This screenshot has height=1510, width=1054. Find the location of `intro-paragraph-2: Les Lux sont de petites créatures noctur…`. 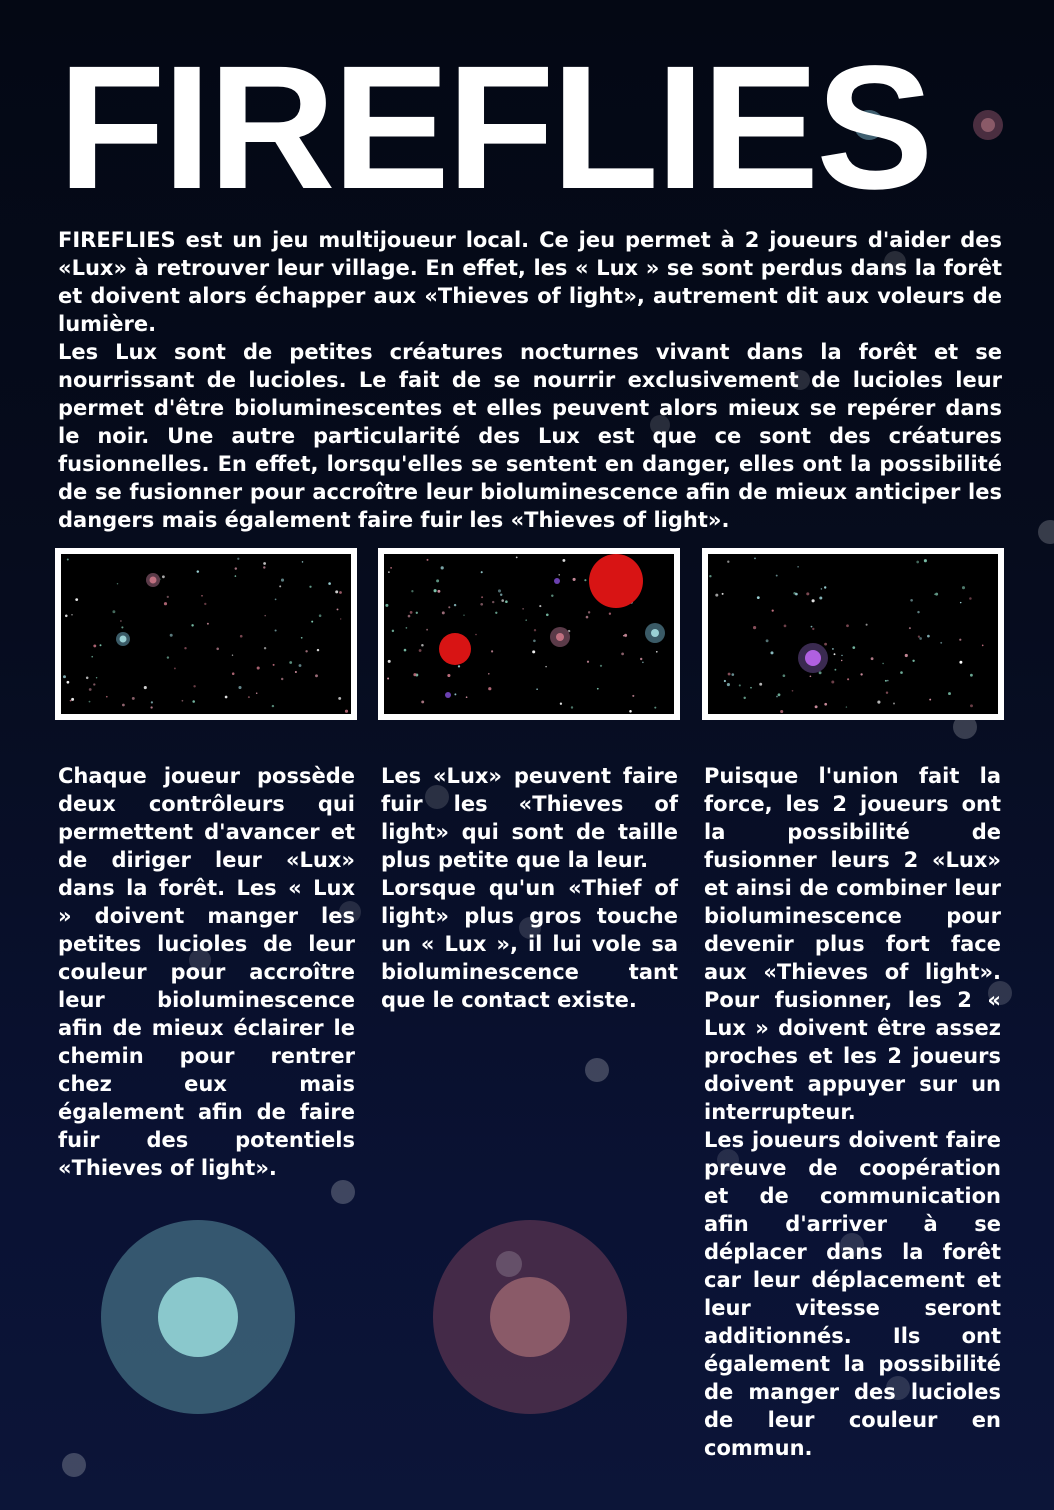

intro-paragraph-2: Les Lux sont de petites créatures noctur… is located at coordinates (530, 436).